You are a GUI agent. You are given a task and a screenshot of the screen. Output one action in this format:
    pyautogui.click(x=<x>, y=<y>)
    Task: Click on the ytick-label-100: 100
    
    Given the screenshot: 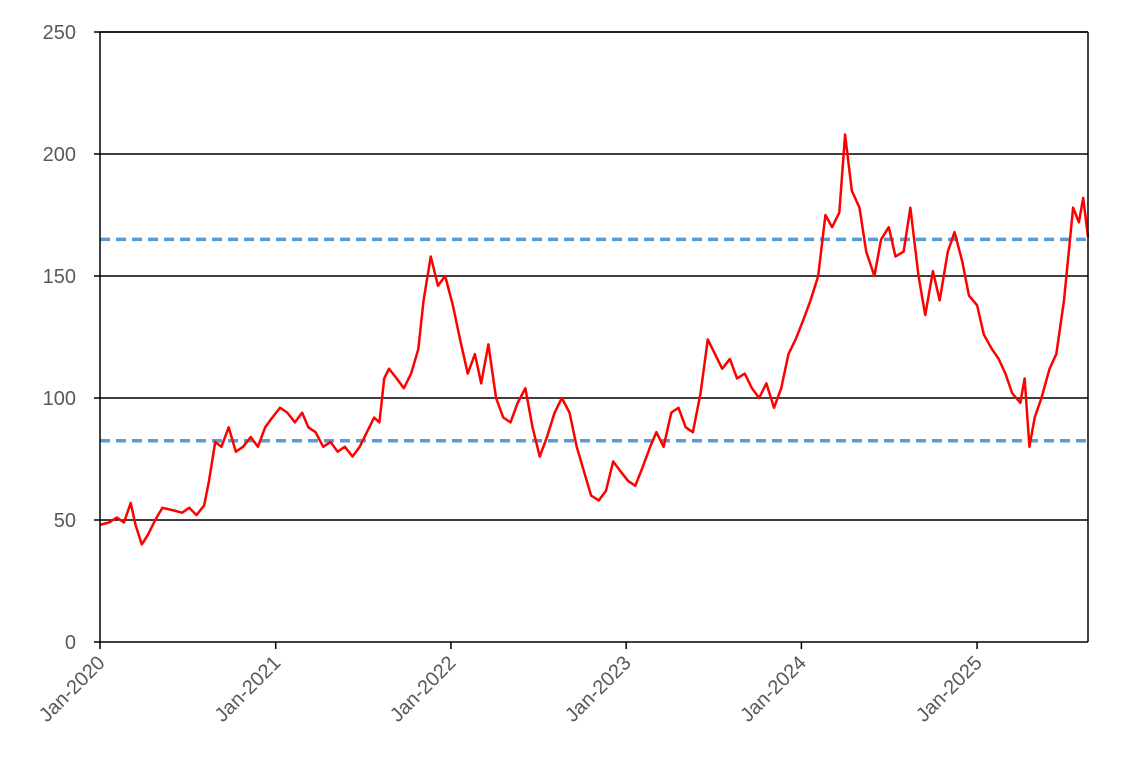 What is the action you would take?
    pyautogui.click(x=59, y=399)
    